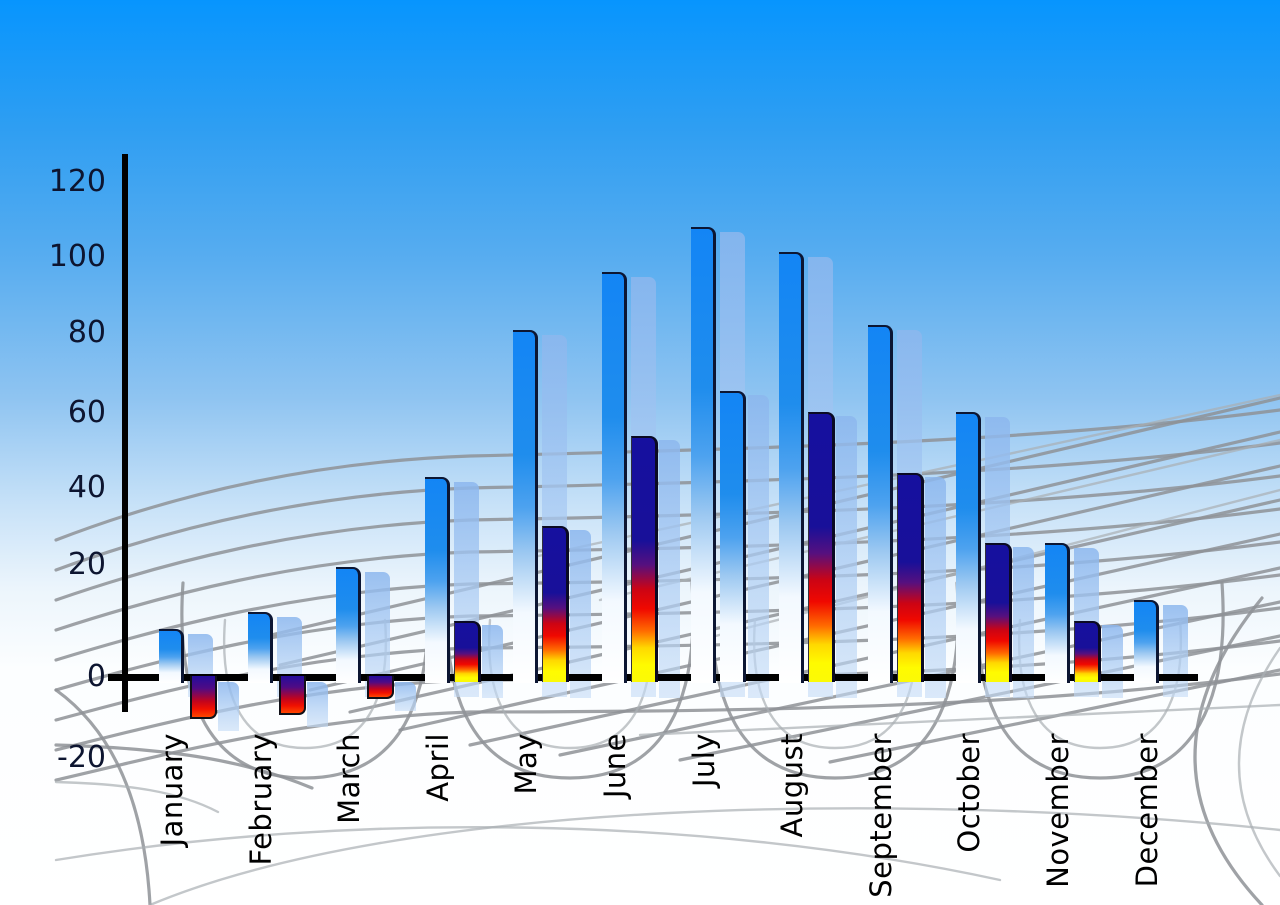 This screenshot has height=905, width=1280. Describe the element at coordinates (1058, 810) in the screenshot. I see `month-label: November` at that location.